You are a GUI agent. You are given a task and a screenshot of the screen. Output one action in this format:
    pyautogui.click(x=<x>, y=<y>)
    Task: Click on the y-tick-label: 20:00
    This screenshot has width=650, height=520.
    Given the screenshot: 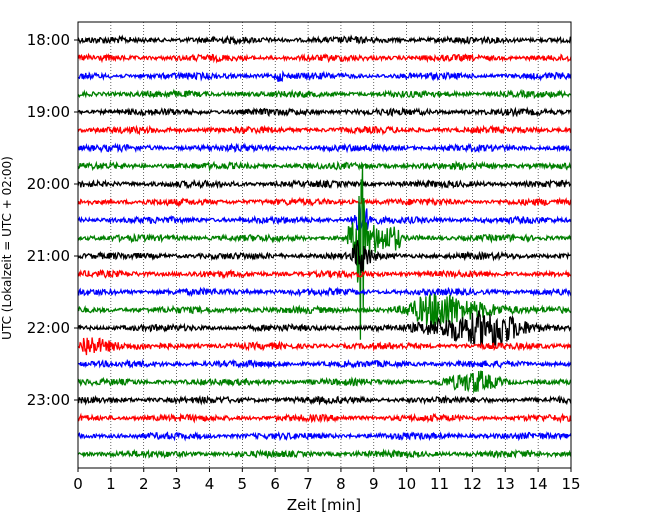 What is the action you would take?
    pyautogui.click(x=48, y=184)
    